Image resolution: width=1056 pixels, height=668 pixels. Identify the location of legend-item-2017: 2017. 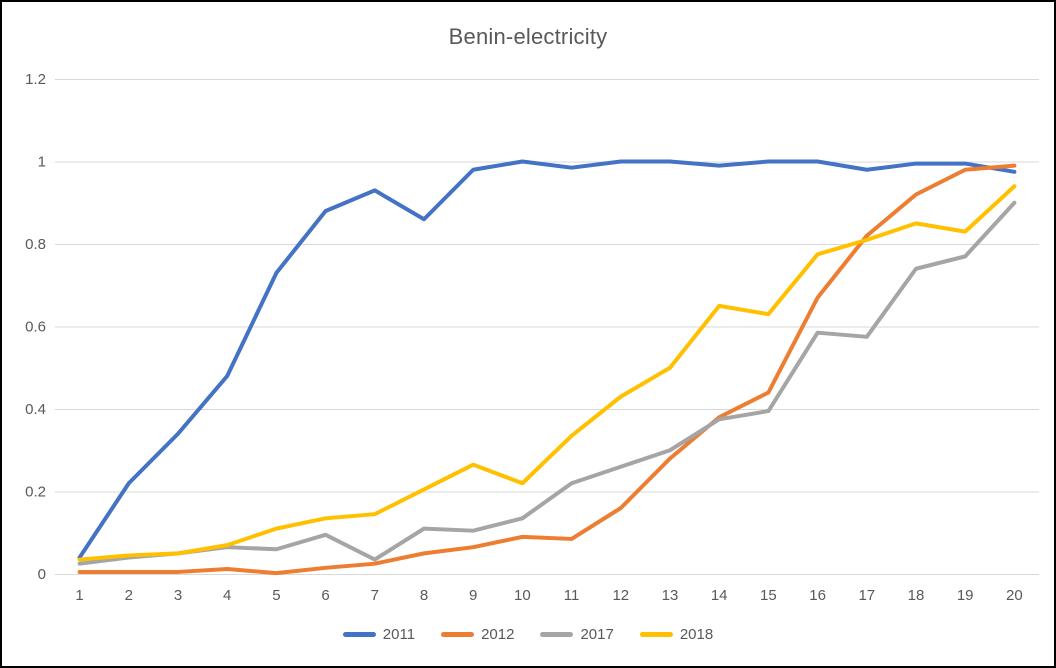
(577, 634).